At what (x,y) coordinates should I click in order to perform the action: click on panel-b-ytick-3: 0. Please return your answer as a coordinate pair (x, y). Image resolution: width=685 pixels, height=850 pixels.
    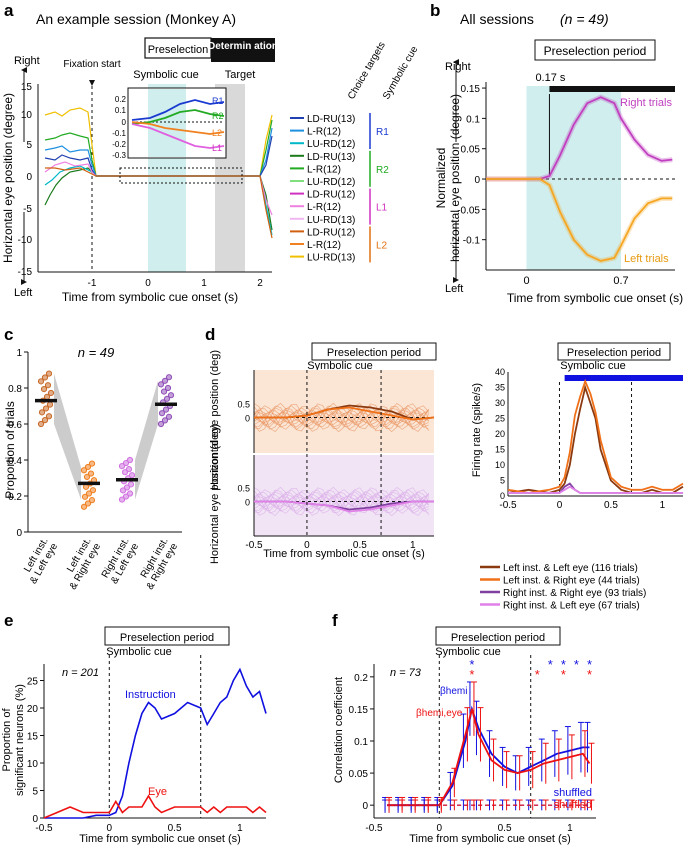
    Looking at the image, I should click on (477, 180).